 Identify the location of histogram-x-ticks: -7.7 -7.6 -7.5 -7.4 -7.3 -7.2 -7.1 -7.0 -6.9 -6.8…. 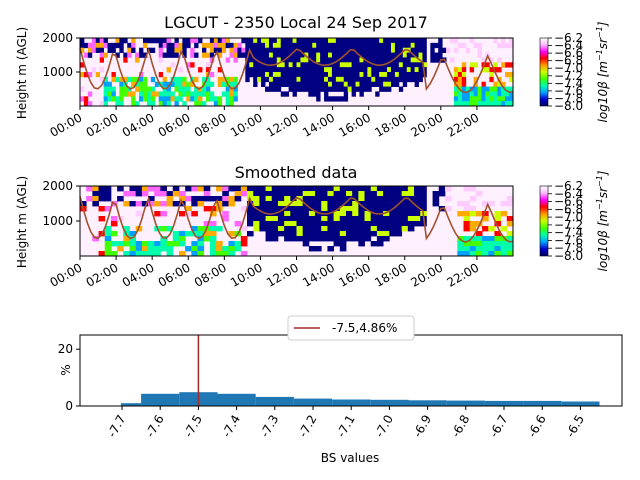
(346, 423).